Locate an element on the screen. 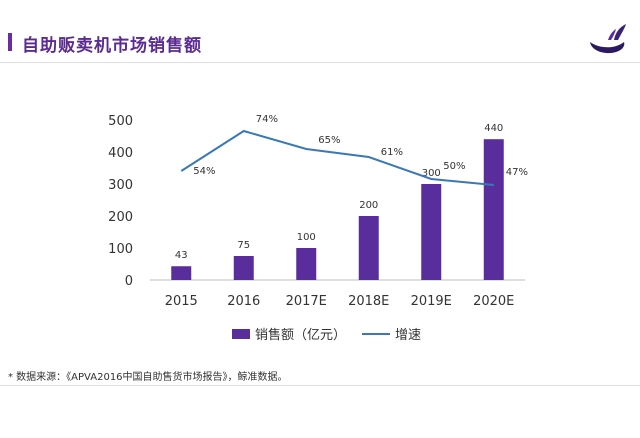 This screenshot has height=438, width=640. y-tick-label: 100 is located at coordinates (120, 249).